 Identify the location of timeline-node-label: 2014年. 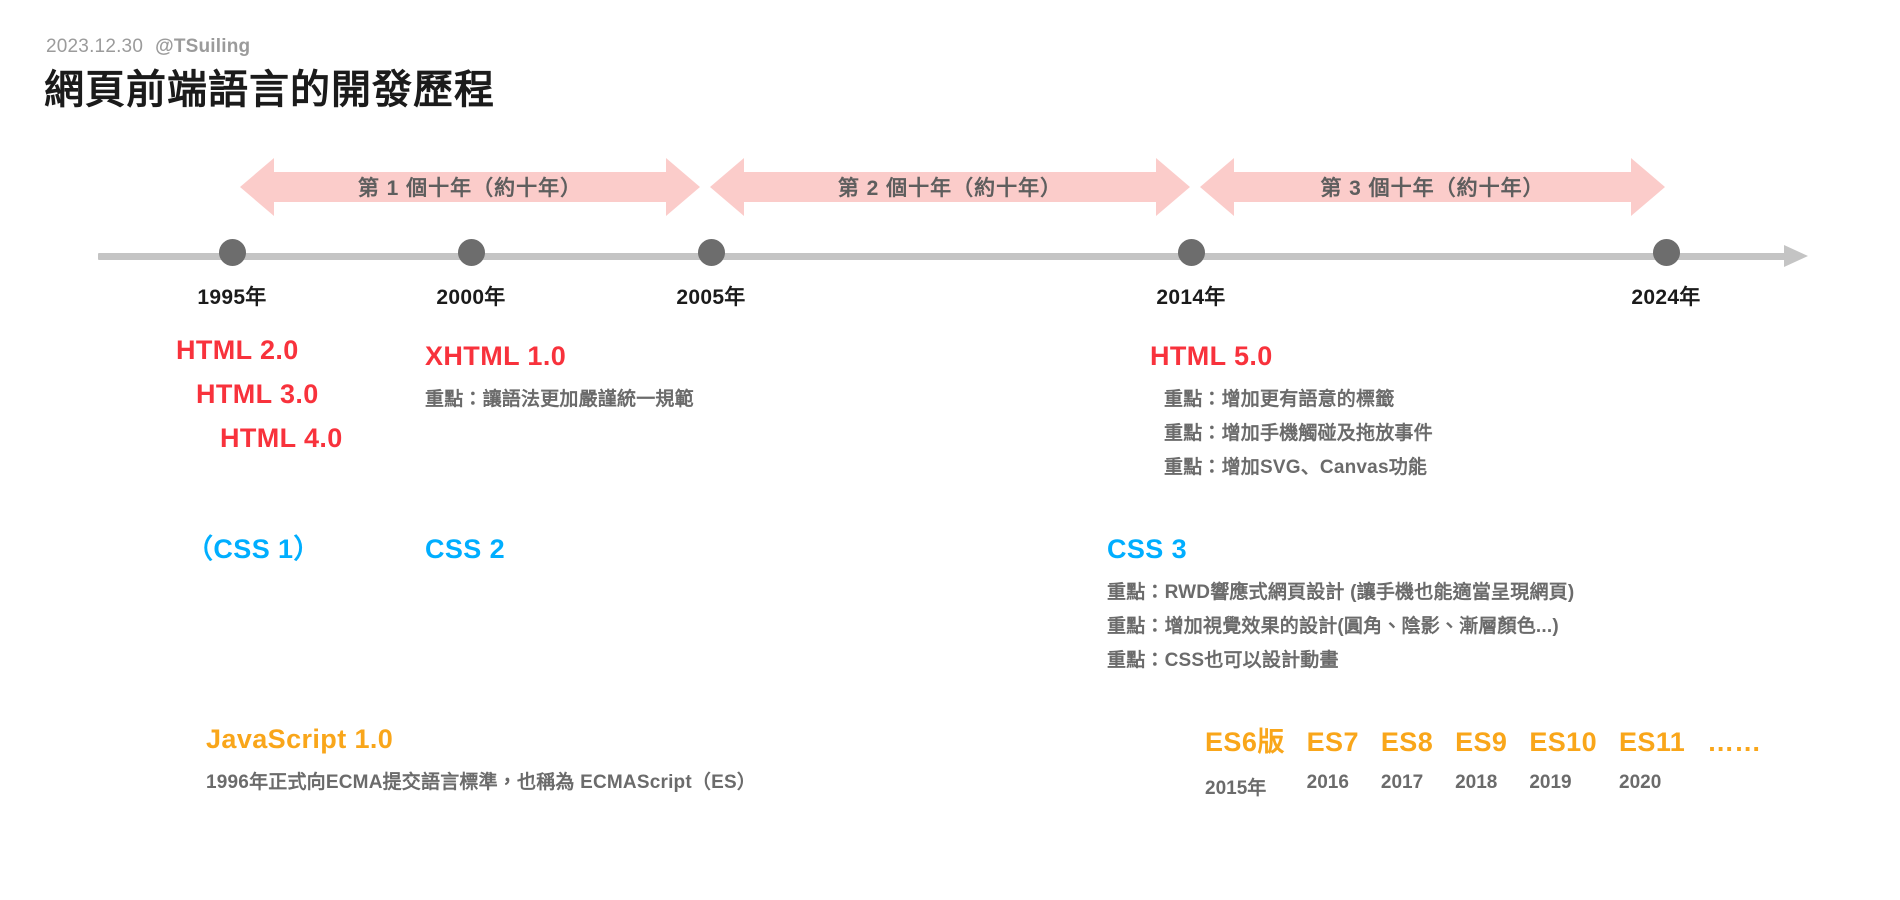
(1191, 297).